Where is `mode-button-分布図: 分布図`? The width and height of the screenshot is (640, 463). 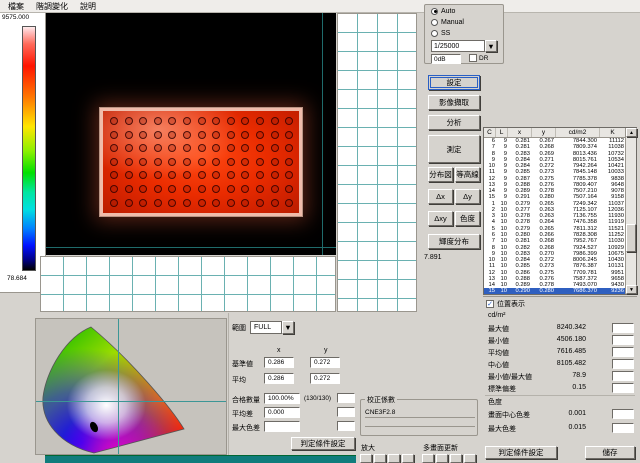 mode-button-分布図: 分布図 is located at coordinates (440, 174).